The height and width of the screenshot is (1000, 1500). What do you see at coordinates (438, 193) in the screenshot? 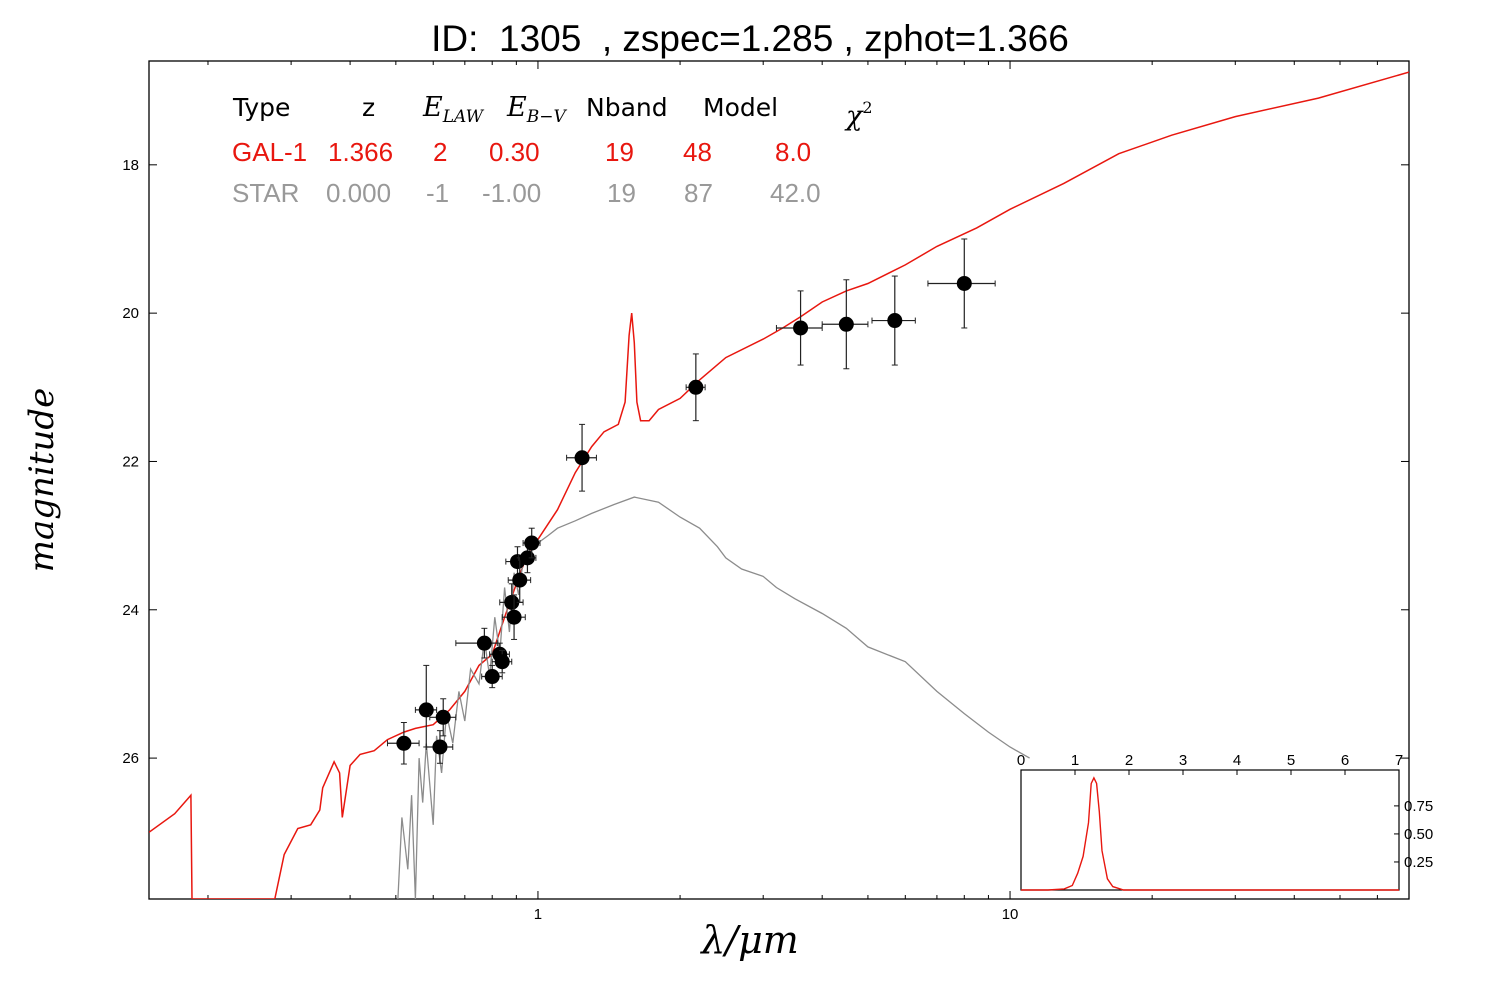
I see `star-row-elaw: -1` at bounding box center [438, 193].